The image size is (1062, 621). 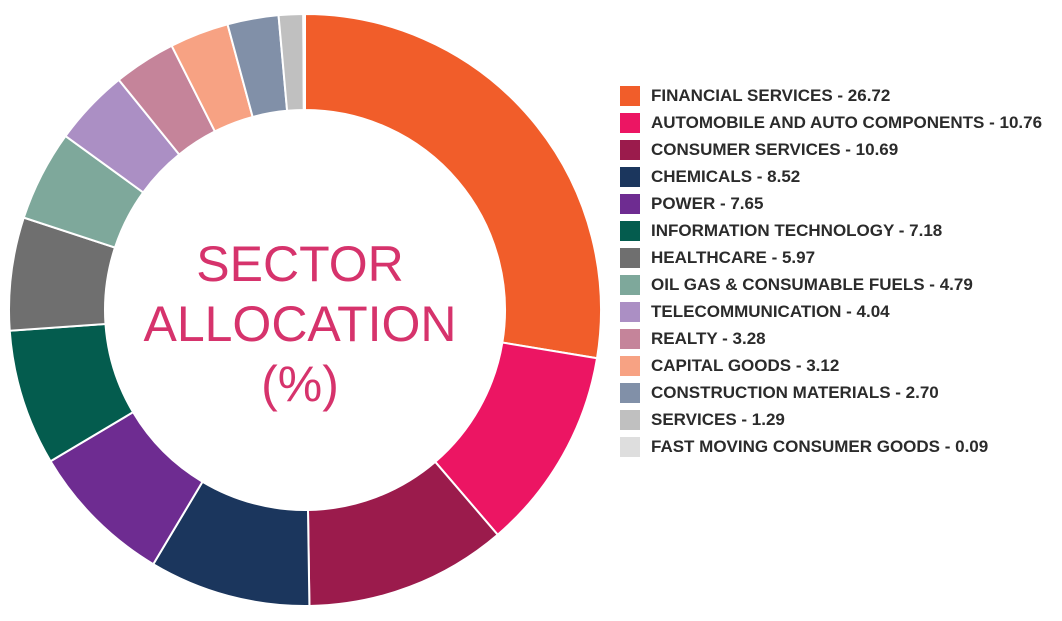 I want to click on legend-label: AUTOMOBILE AND AUTO COMPONENTS - 10.76, so click(x=847, y=122).